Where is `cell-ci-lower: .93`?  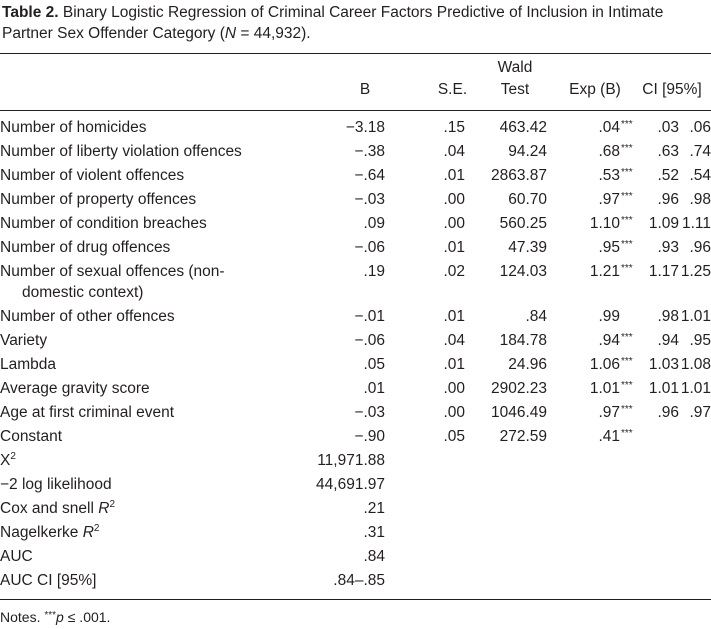
cell-ci-lower: .93 is located at coordinates (668, 247).